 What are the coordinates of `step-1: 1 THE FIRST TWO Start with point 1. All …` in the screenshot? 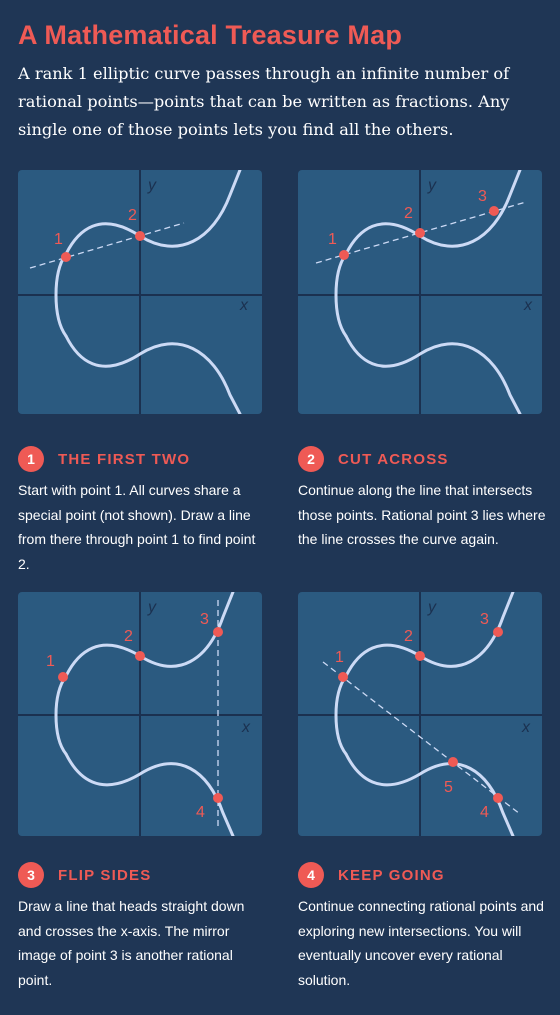 It's located at (143, 510).